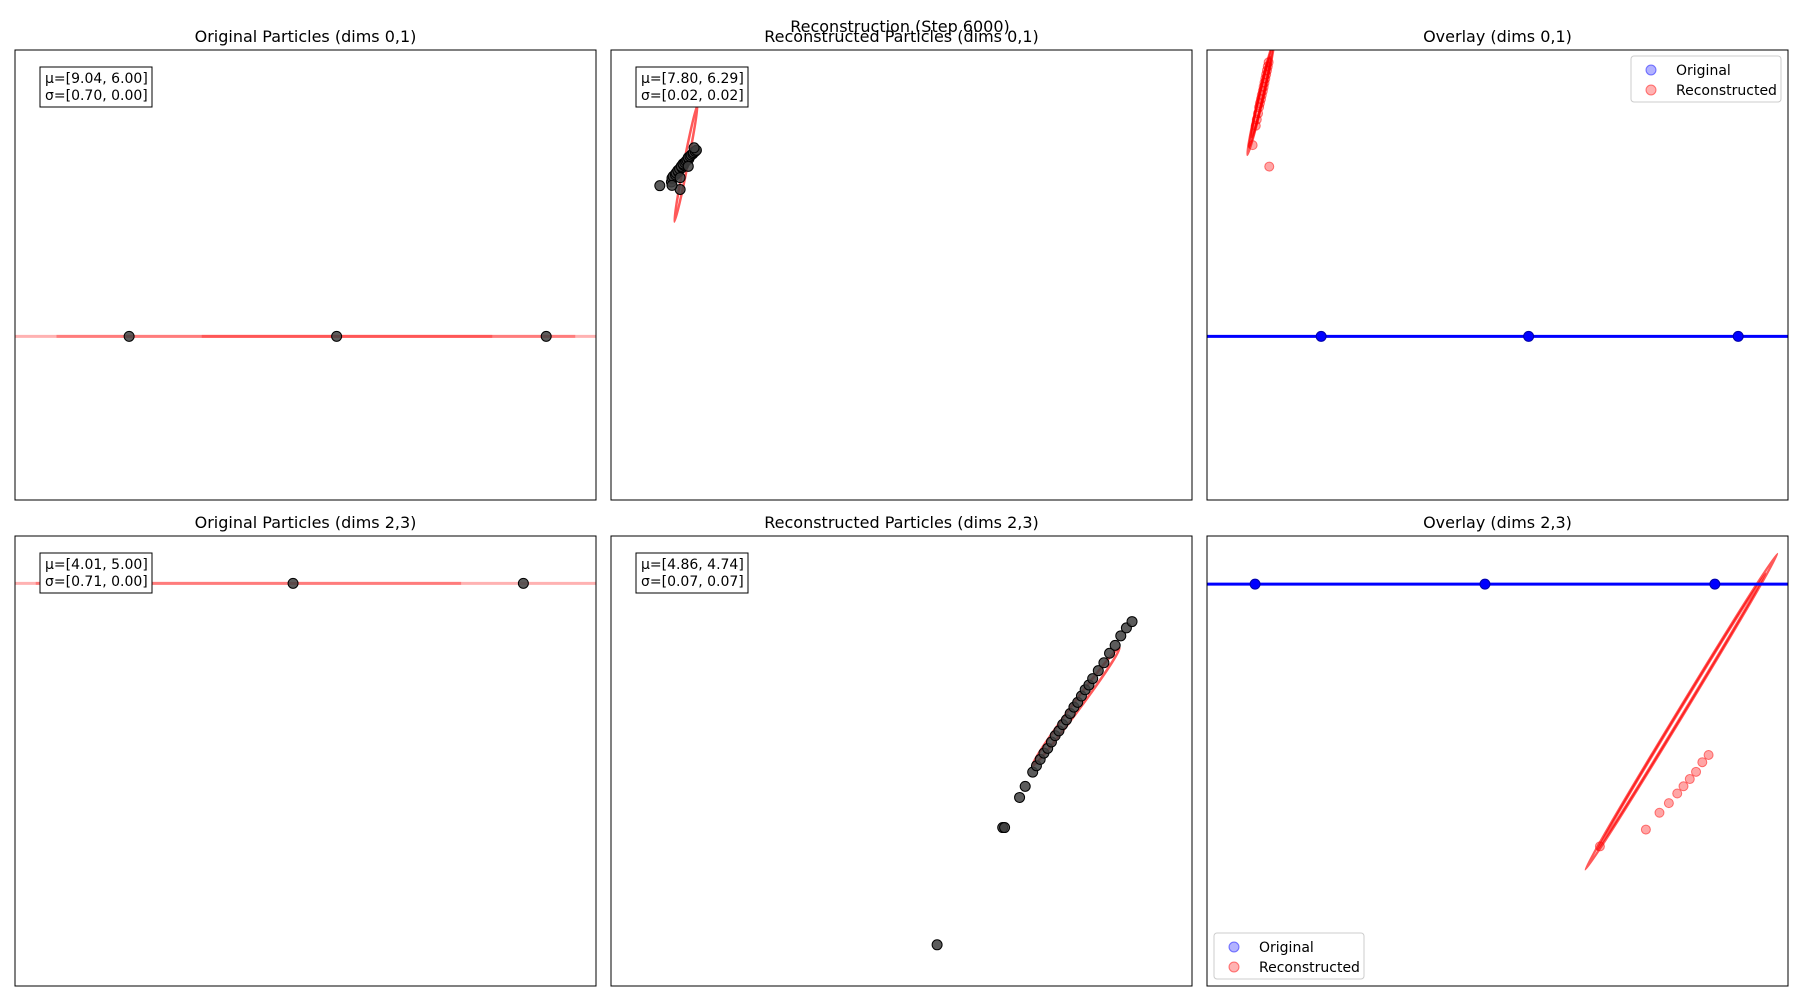  What do you see at coordinates (901, 522) in the screenshot?
I see `subplot-title: Reconstructed Particles (dims 2,3)` at bounding box center [901, 522].